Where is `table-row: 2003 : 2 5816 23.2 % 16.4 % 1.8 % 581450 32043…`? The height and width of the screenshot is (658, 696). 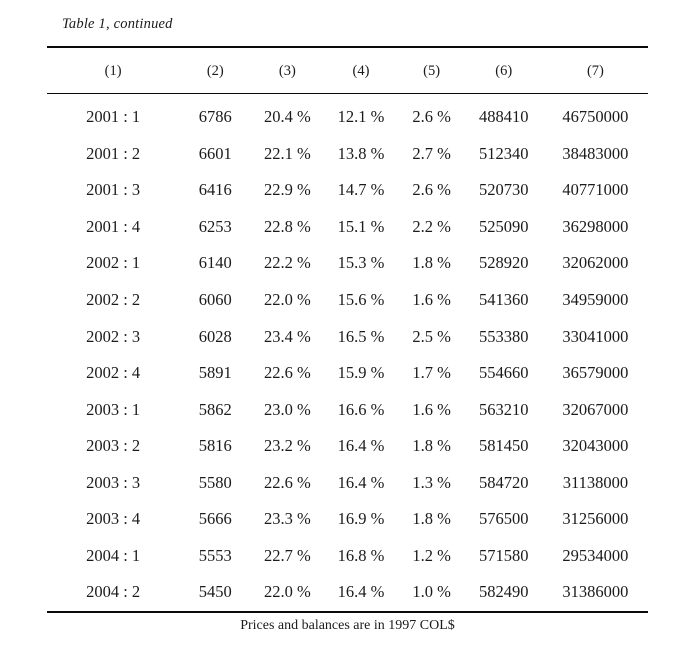 table-row: 2003 : 2 5816 23.2 % 16.4 % 1.8 % 581450 32043… is located at coordinates (347, 446).